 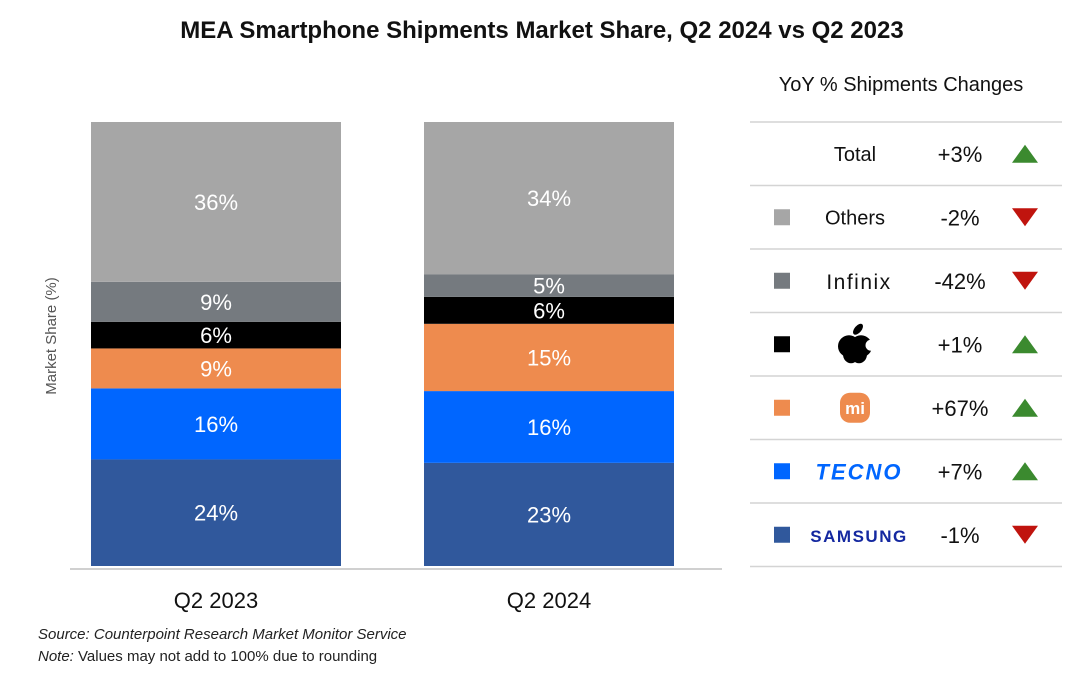 I want to click on table-row: TECNO +7%, so click(x=906, y=471).